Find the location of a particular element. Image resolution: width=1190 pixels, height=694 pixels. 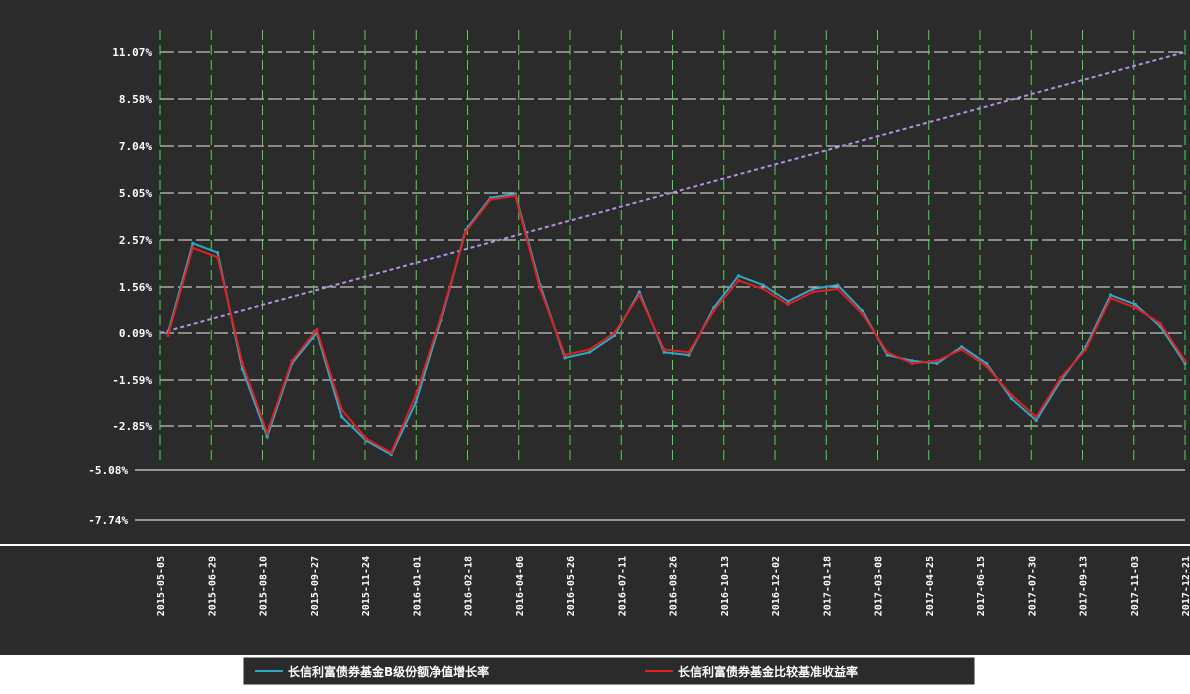

x-tick-label: 2016-07-11 is located at coordinates (622, 586).